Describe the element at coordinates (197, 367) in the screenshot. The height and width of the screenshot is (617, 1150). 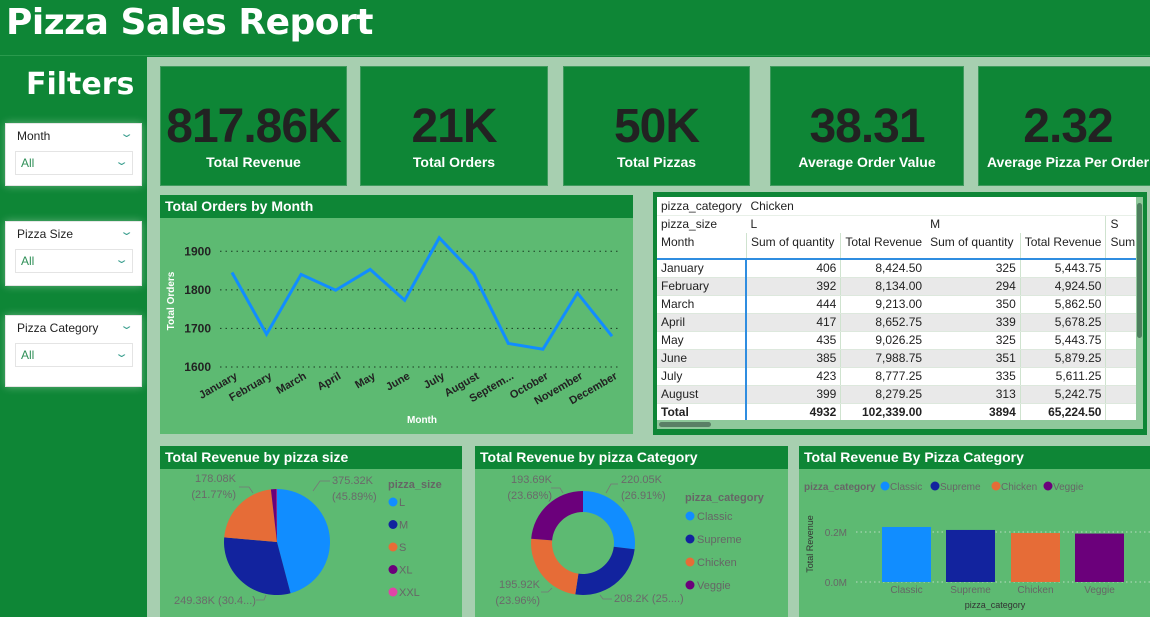
I see `y-tick-label: 1600` at that location.